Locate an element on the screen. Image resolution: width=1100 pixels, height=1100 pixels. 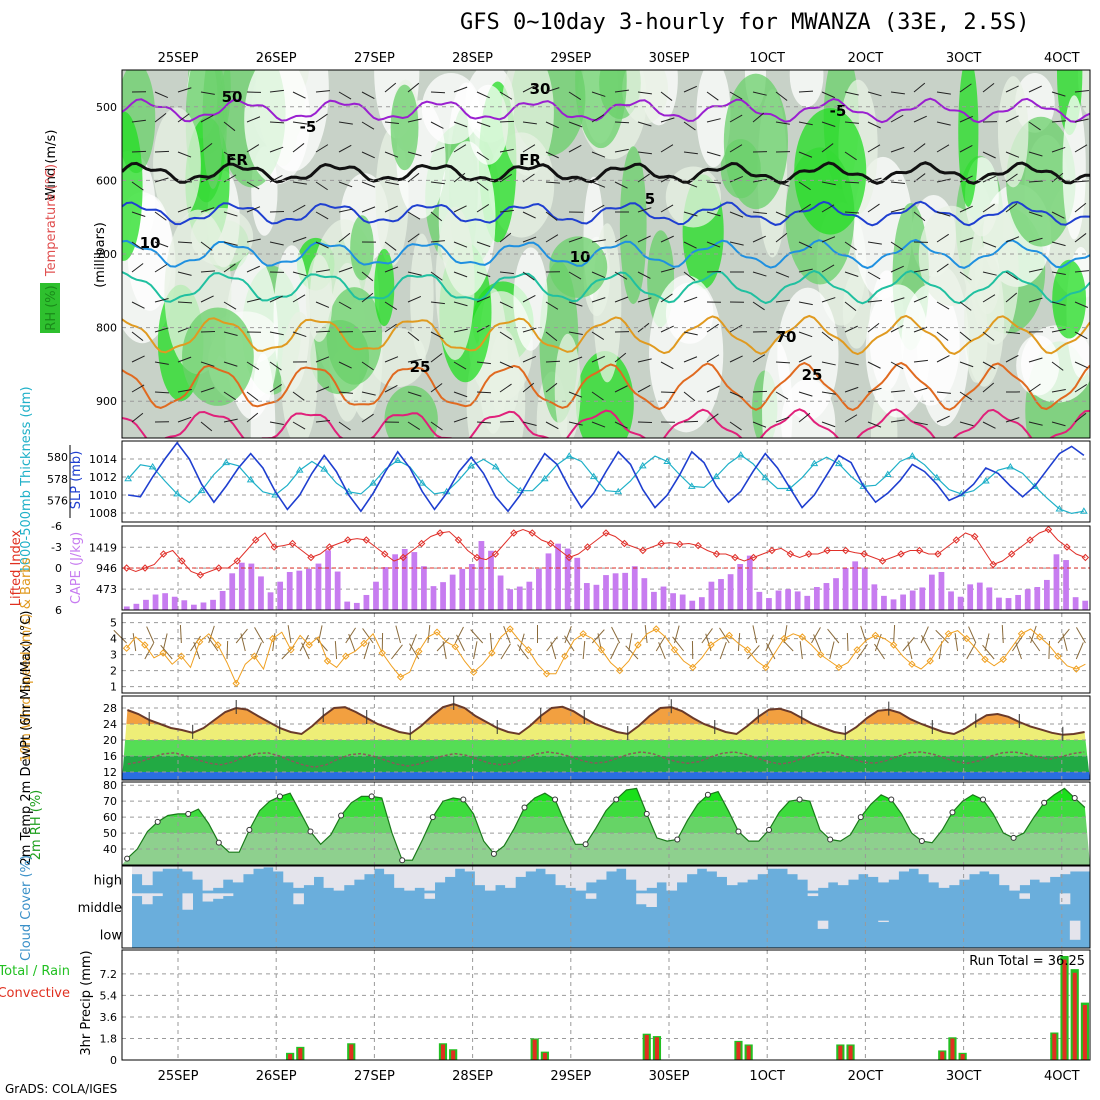
date-label-top: 4OCT is located at coordinates (1062, 58).